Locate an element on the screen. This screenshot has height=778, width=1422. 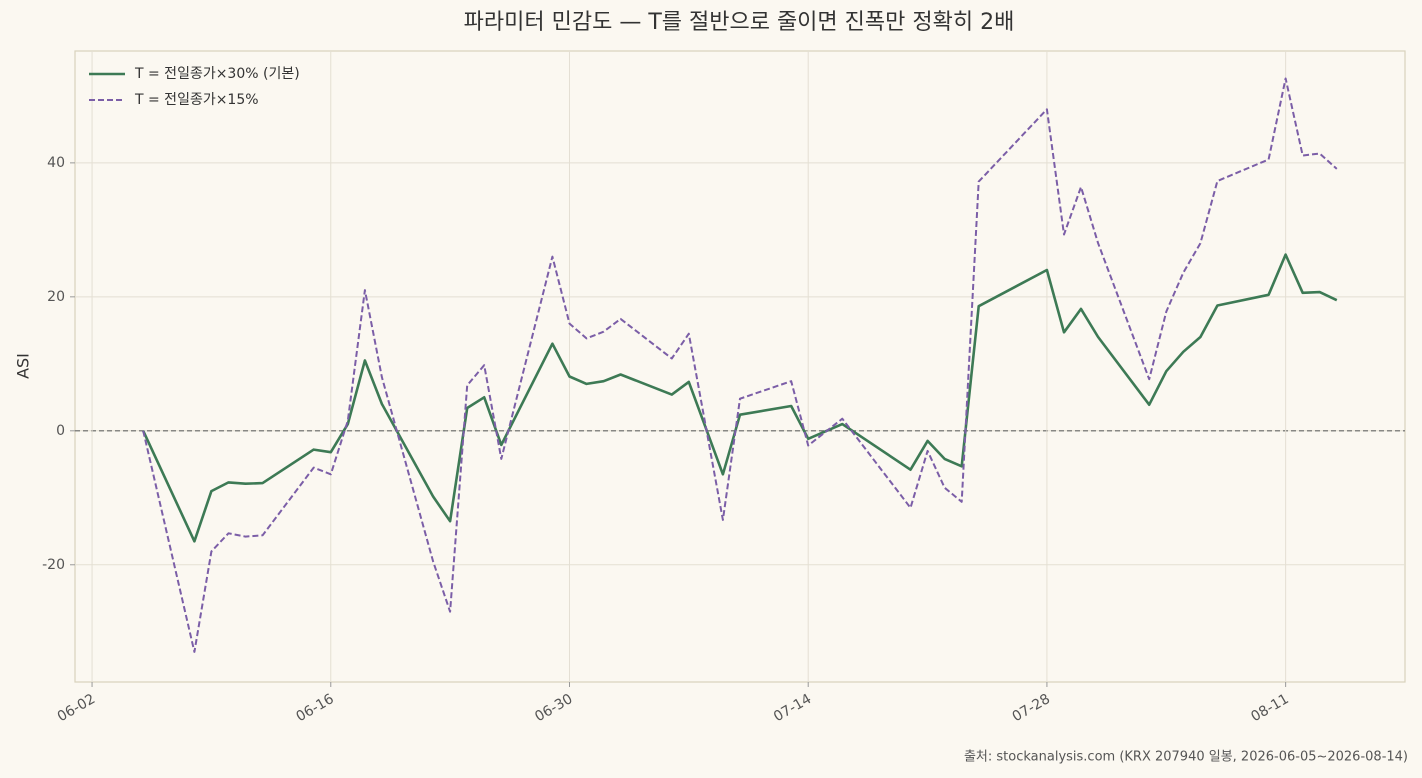
legend-label: T = 전일종가×15% is located at coordinates (196, 100).